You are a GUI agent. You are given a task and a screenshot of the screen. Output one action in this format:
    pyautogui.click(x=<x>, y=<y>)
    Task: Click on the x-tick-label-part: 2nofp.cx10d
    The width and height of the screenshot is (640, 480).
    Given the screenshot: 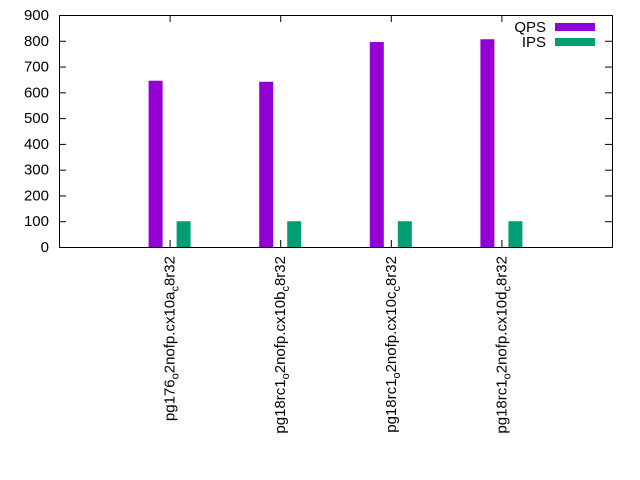 What is the action you would take?
    pyautogui.click(x=501, y=333)
    